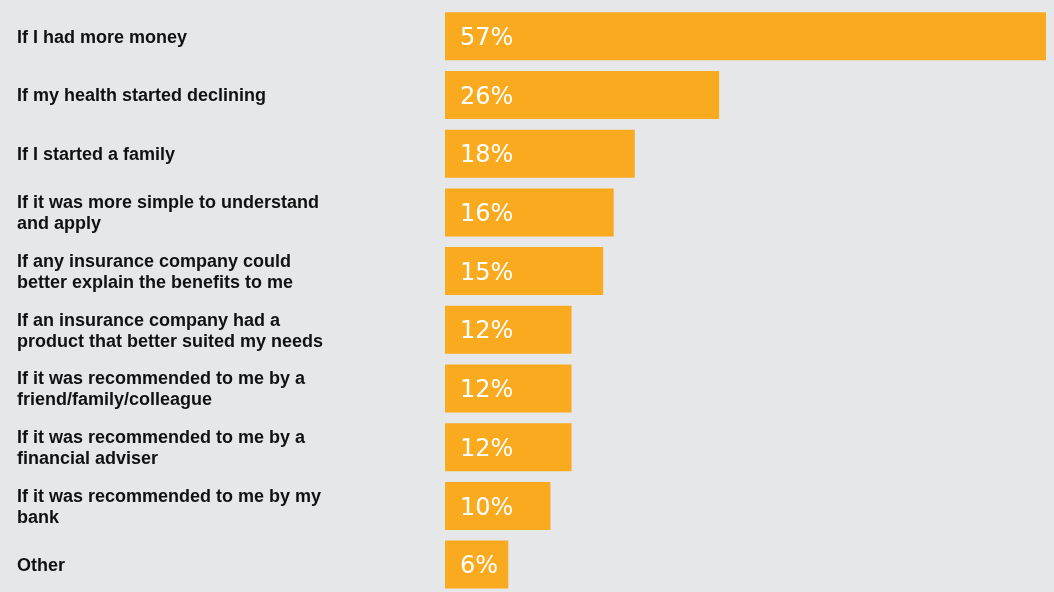  Describe the element at coordinates (102, 36) in the screenshot. I see `y-tick-label: If I had more money` at that location.